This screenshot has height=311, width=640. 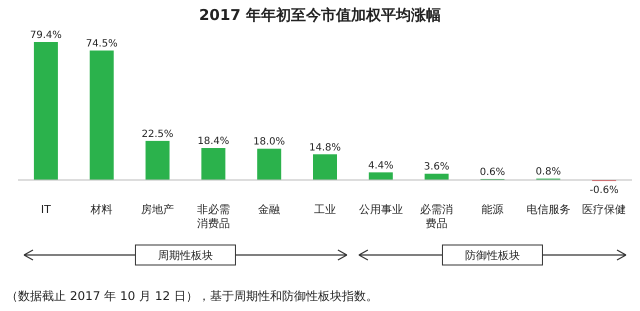 What do you see at coordinates (320, 15) in the screenshot?
I see `chart-title: 2017 年年初至今市值加权平均涨幅` at bounding box center [320, 15].